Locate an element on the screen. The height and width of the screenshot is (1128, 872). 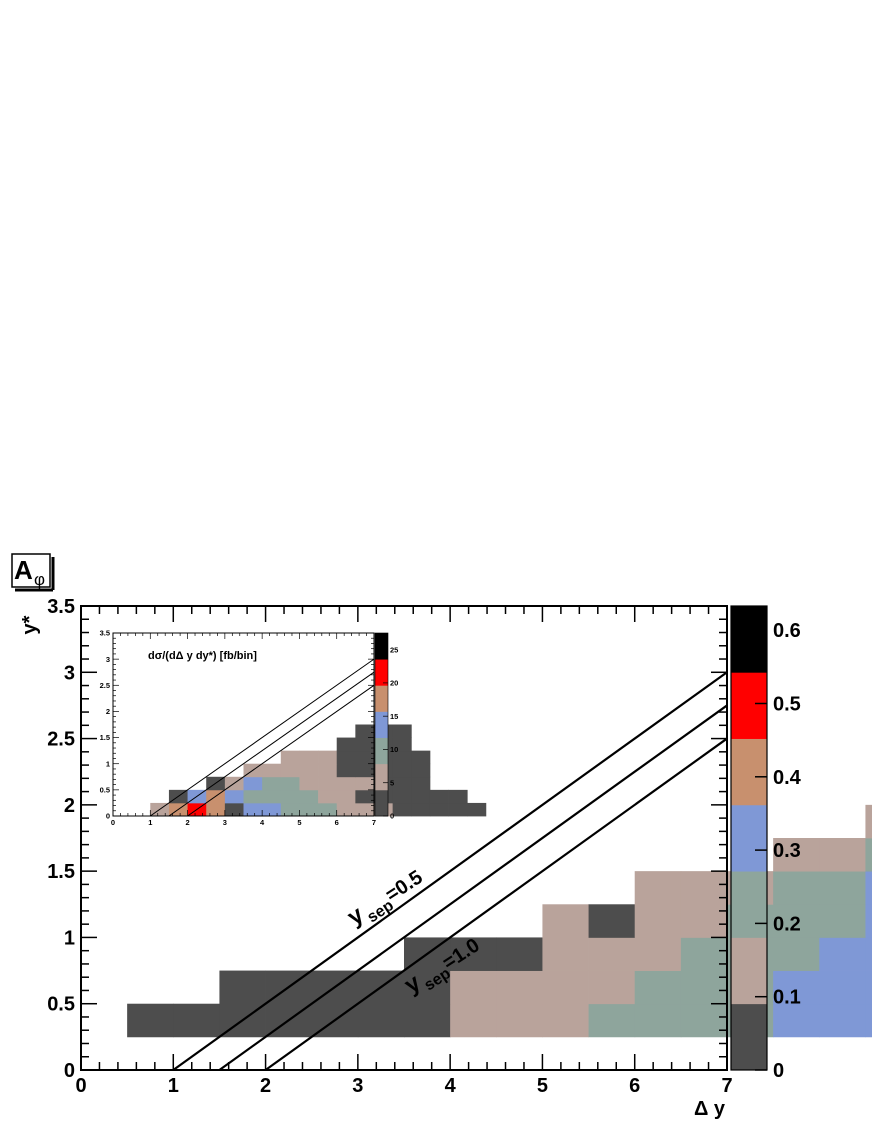
inset-title: dσ/(dΔ y dy*) [fb/bin] is located at coordinates (202, 656).